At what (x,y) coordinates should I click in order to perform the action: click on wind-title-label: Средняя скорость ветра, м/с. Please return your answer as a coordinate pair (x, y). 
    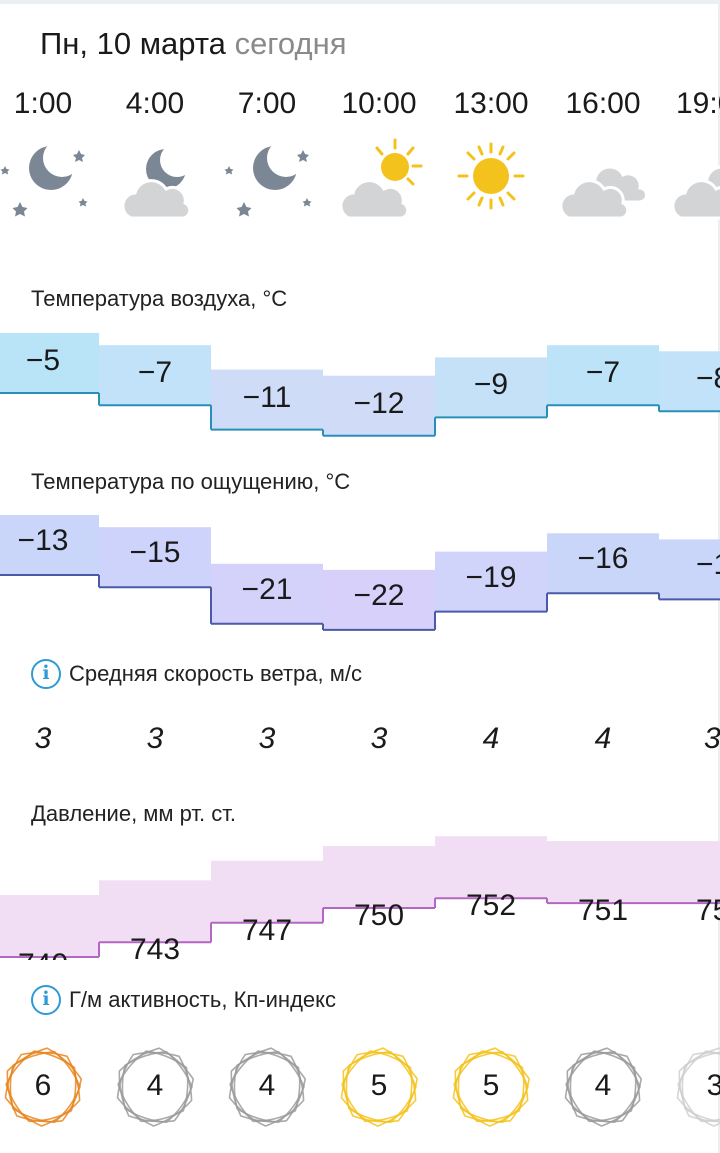
    Looking at the image, I should click on (215, 673).